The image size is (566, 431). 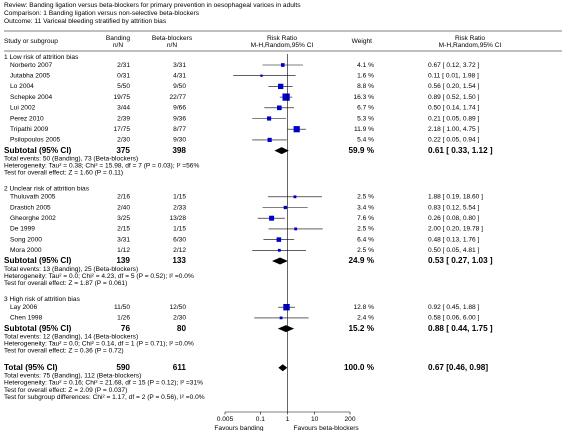 I want to click on row-label: Total (95% CI), so click(x=31, y=367).